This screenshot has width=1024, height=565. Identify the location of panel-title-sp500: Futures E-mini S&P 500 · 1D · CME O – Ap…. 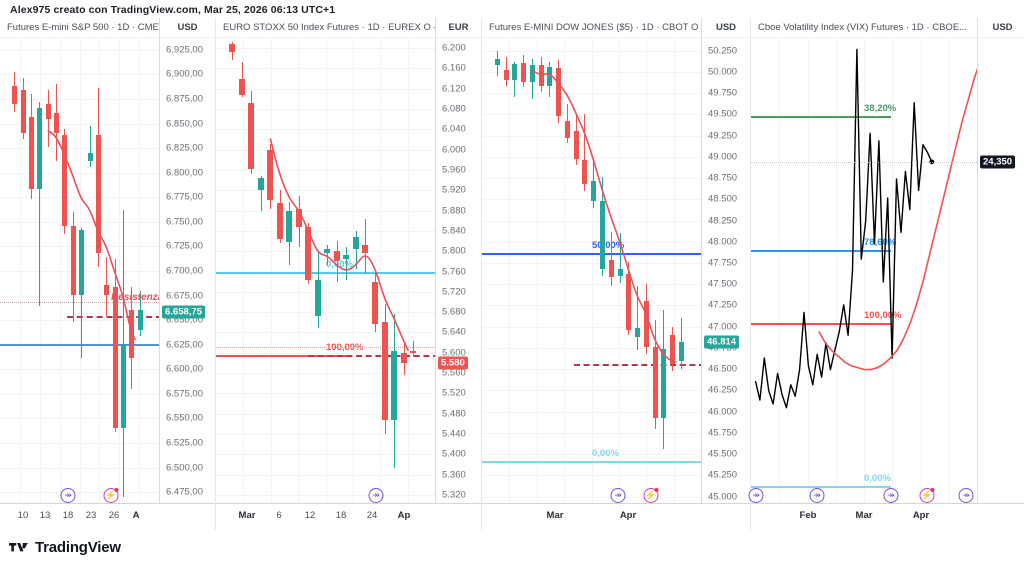
(83, 27).